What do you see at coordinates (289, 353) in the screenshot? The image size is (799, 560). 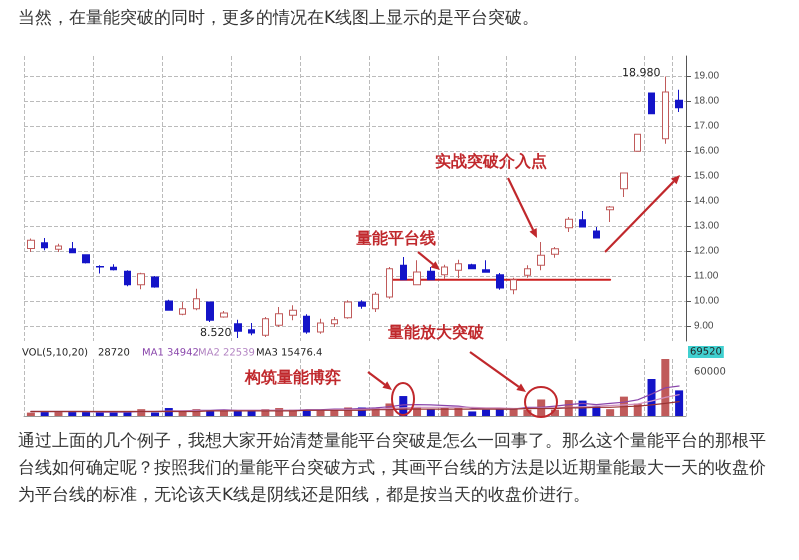 I see `text: MA3 15476.4` at bounding box center [289, 353].